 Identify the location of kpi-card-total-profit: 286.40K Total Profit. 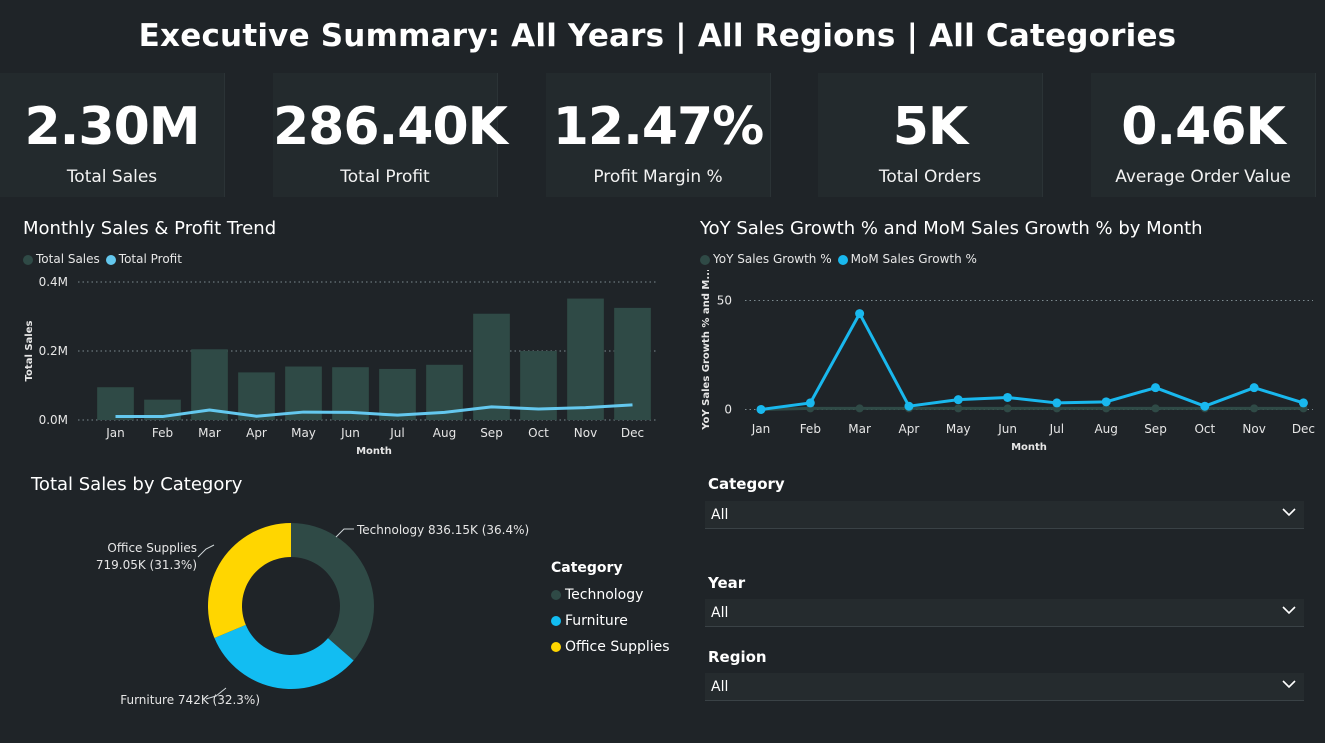
(390, 135).